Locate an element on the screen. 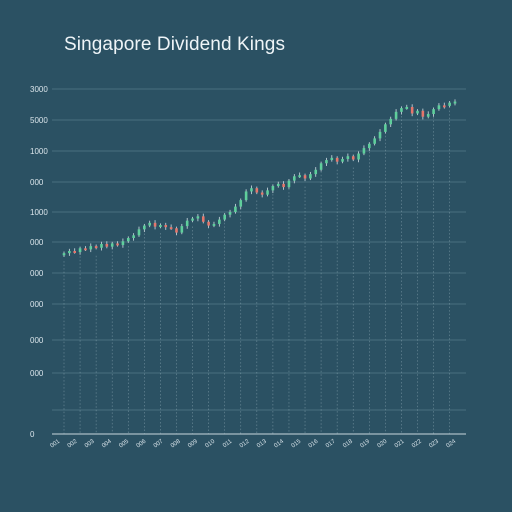 This screenshot has height=512, width=512. y-tick-label: 3000 is located at coordinates (39, 89).